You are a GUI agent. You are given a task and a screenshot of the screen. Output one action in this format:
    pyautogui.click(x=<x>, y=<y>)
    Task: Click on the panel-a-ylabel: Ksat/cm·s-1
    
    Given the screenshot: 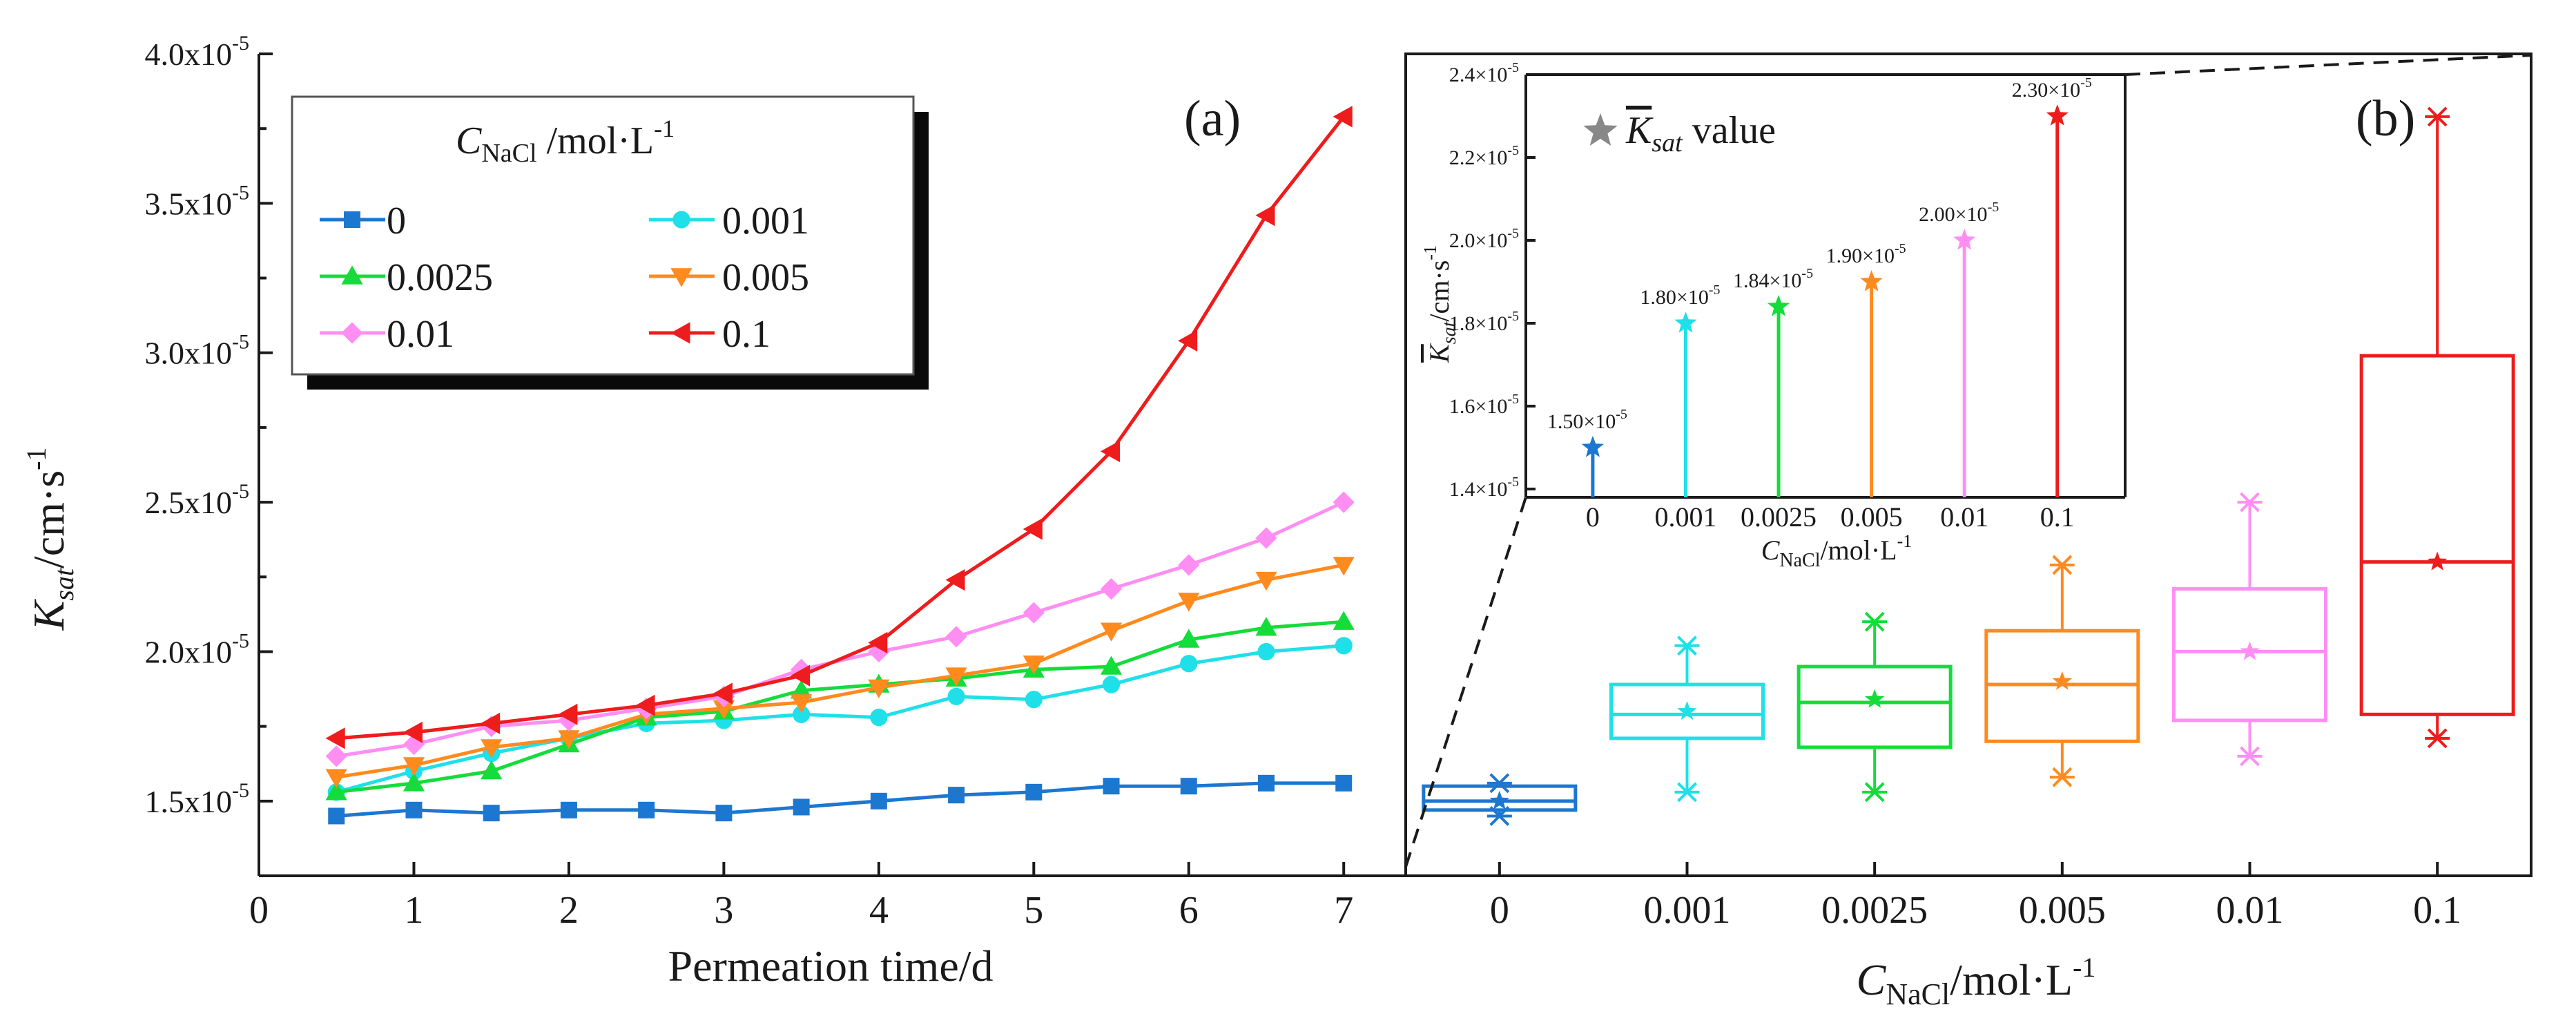 What is the action you would take?
    pyautogui.click(x=50, y=539)
    